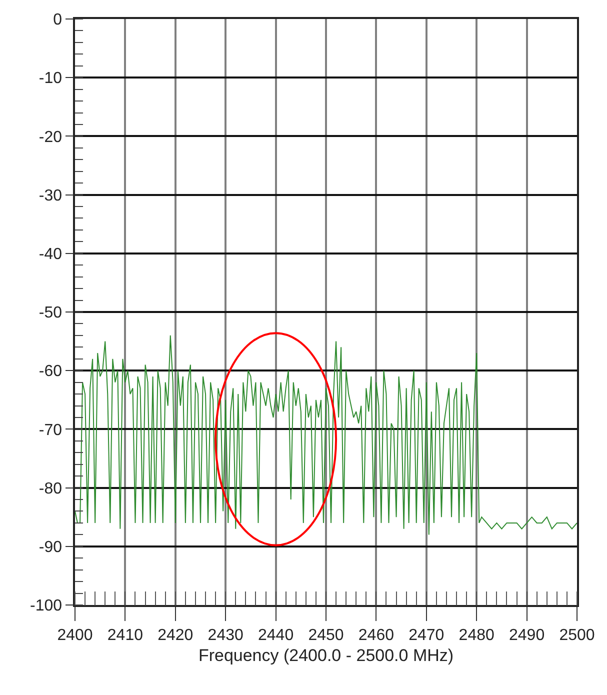 This screenshot has width=607, height=695. Describe the element at coordinates (527, 635) in the screenshot. I see `x-tick-label: 2490` at that location.